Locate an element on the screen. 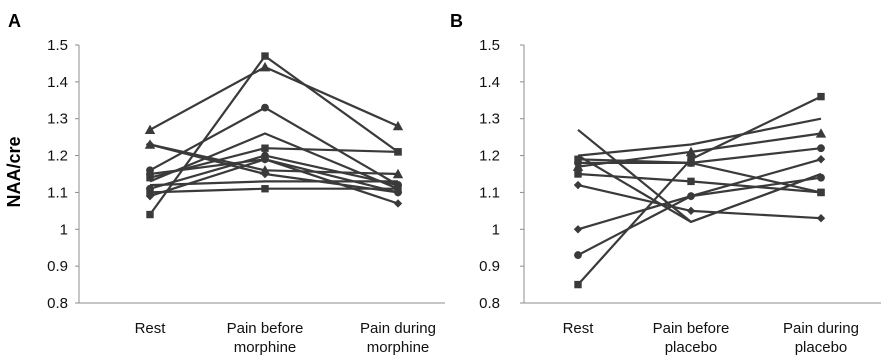  x-tick-label: Pain before morphine is located at coordinates (265, 338).